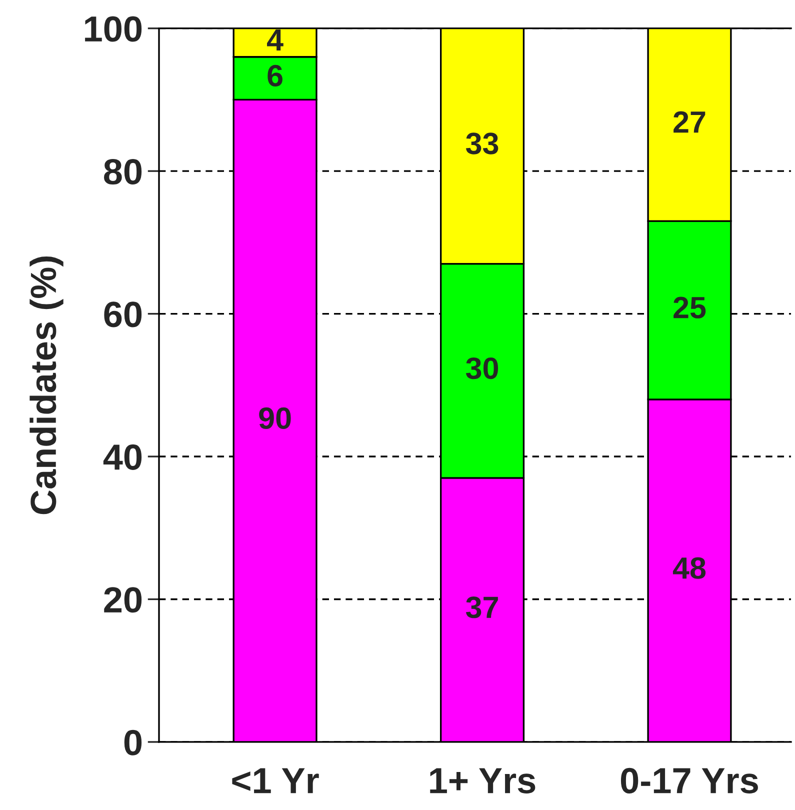 The height and width of the screenshot is (810, 795). I want to click on data-label: 33, so click(482, 143).